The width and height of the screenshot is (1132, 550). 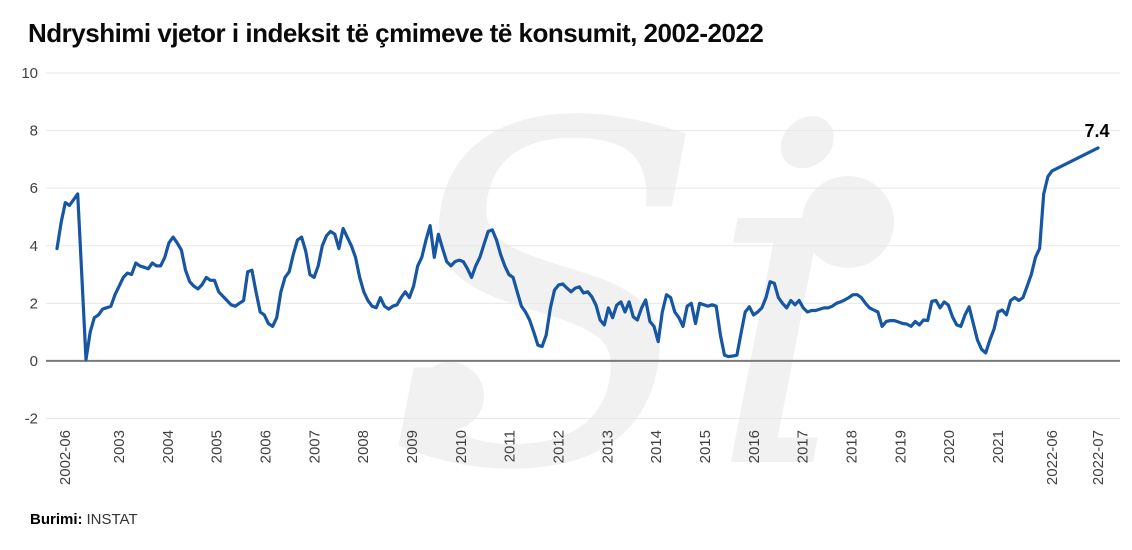 I want to click on x-tick-label: 2003, so click(x=119, y=446).